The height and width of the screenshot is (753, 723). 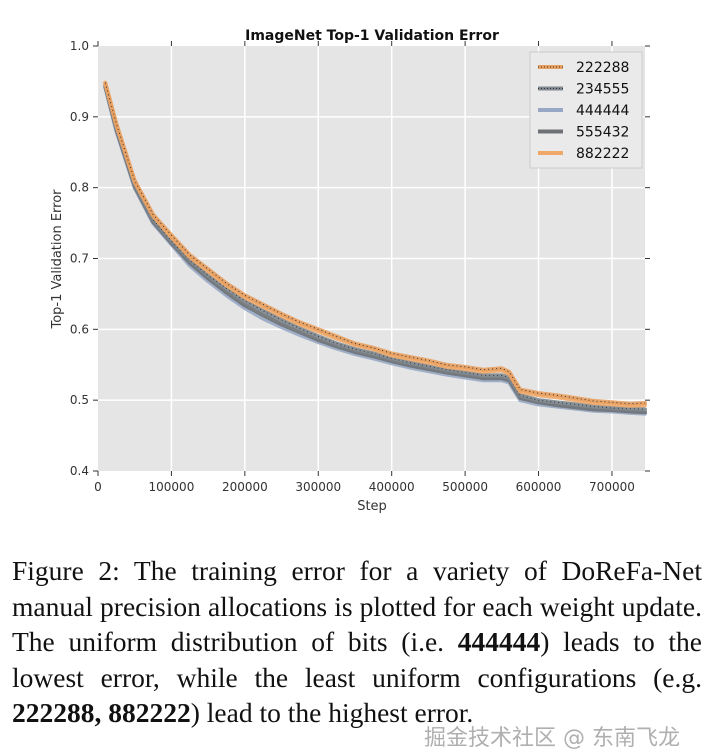 I want to click on y-tick-label: 0.5, so click(x=79, y=400).